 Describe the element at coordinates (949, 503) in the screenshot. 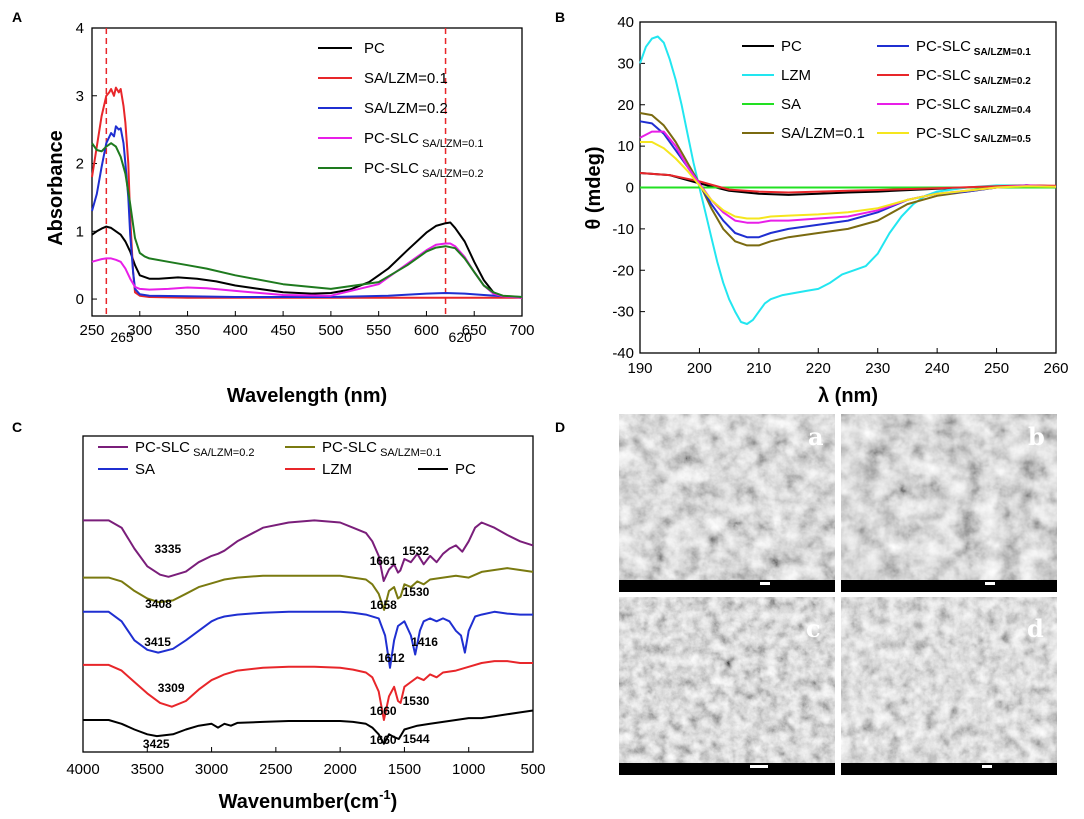

I see `sem-image-b: b` at that location.